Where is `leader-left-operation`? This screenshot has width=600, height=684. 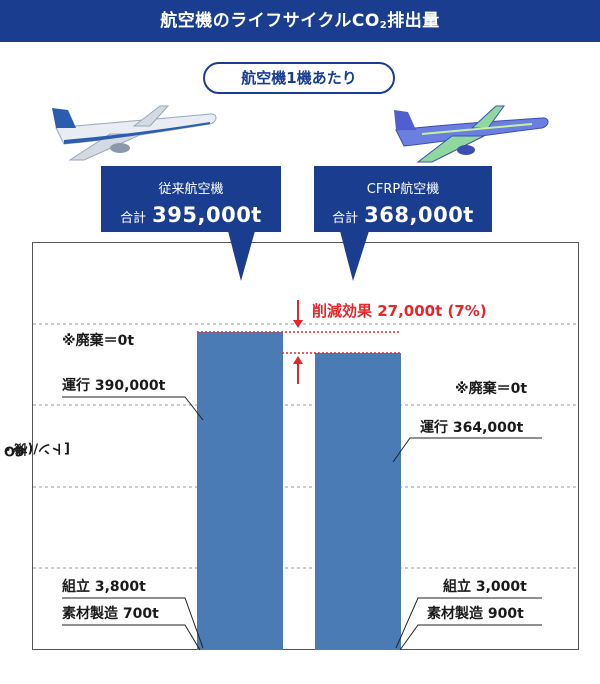 leader-left-operation is located at coordinates (133, 408).